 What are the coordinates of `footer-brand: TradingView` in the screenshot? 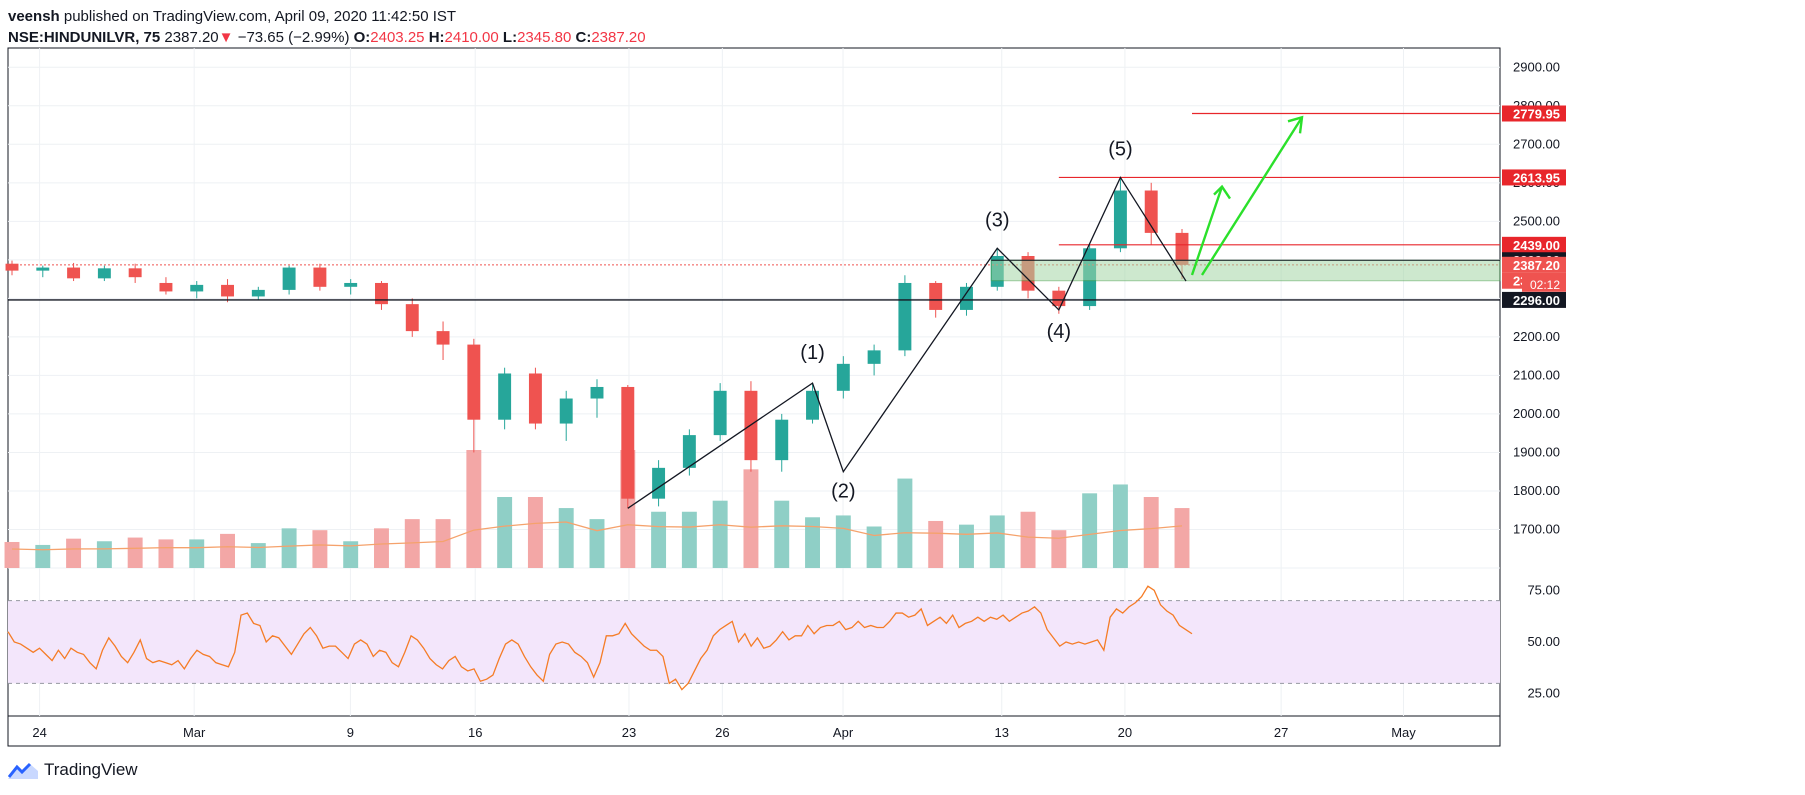 It's located at (73, 770).